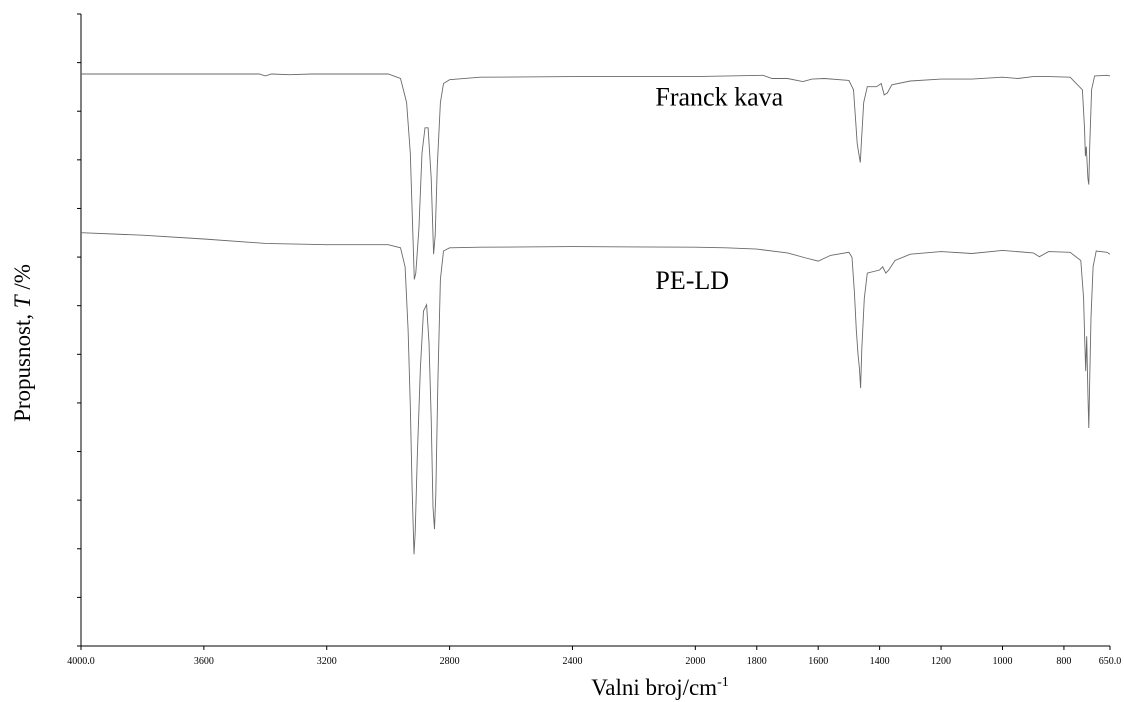 The image size is (1124, 702). I want to click on x-tick-label: 1000, so click(1002, 661).